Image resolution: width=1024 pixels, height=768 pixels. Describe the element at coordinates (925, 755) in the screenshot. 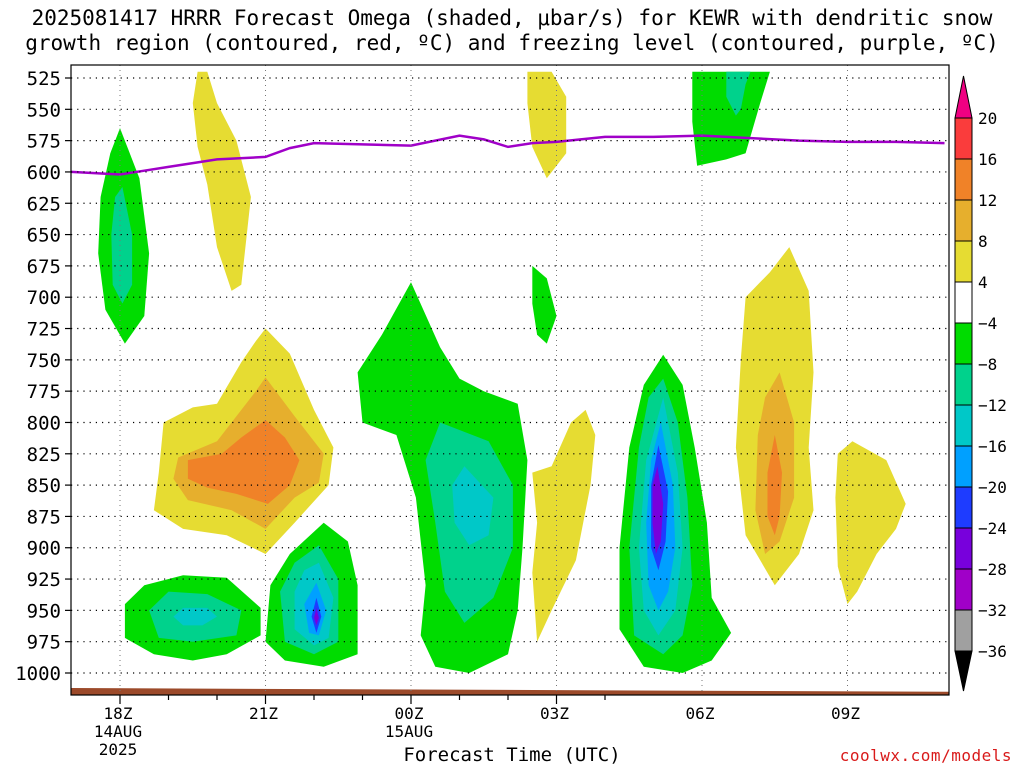

I see `site-credit: coolwx.com/models` at that location.